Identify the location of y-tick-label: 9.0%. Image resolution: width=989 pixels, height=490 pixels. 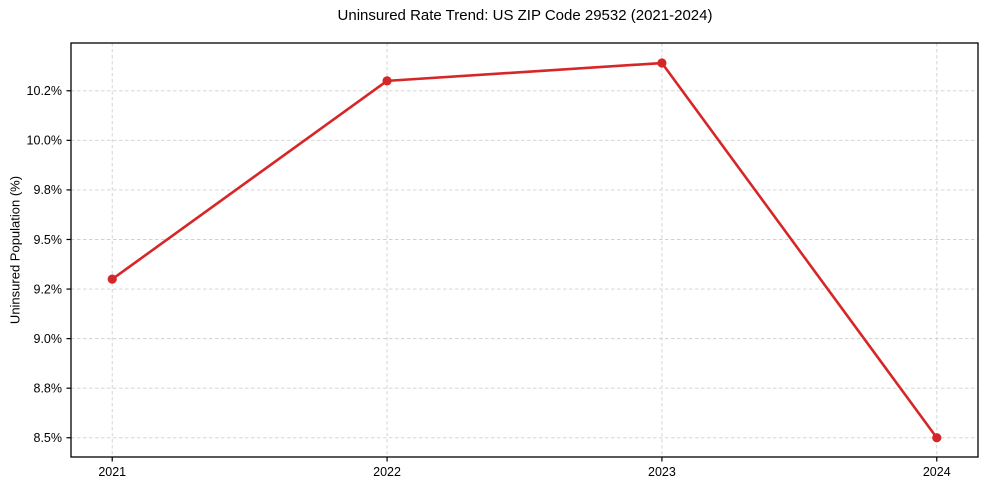
(48, 339).